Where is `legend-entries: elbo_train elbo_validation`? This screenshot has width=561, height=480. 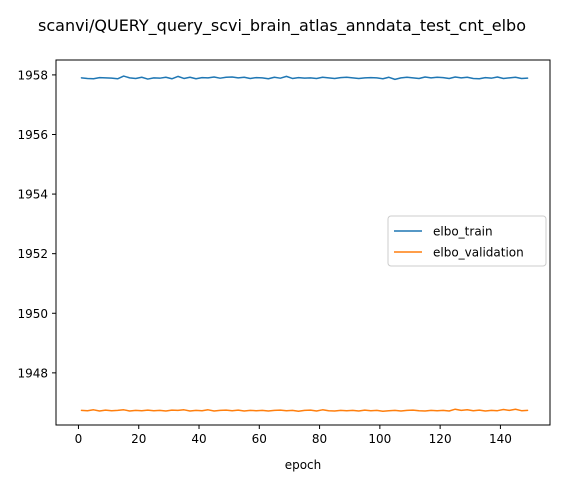 legend-entries: elbo_train elbo_validation is located at coordinates (459, 242).